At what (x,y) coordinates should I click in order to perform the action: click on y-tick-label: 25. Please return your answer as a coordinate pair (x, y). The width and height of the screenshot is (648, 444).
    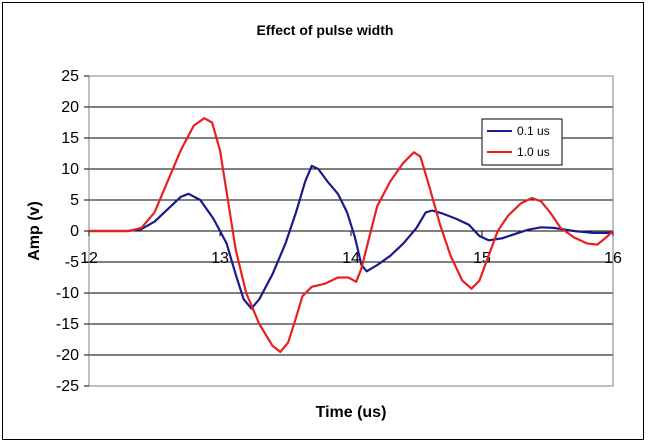
    Looking at the image, I should click on (70, 76).